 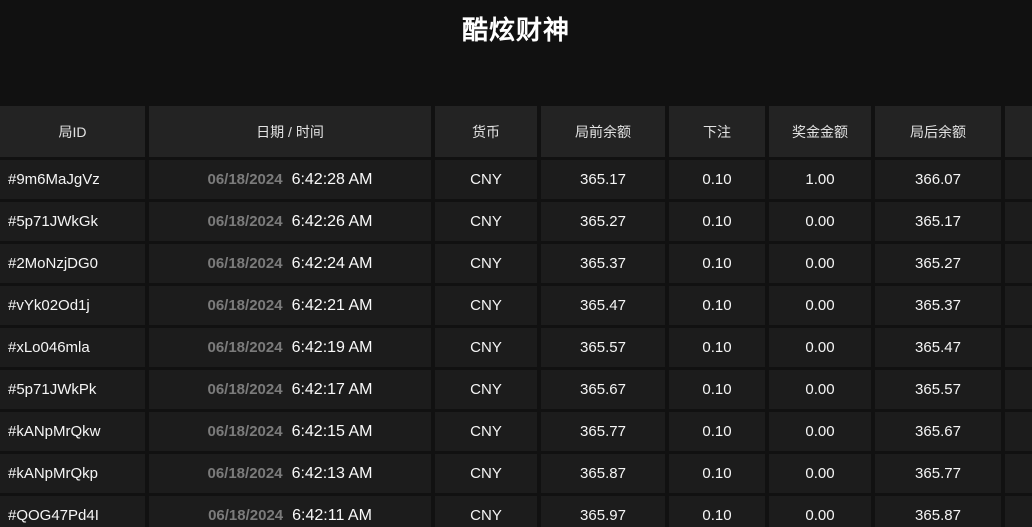 I want to click on datetime-cell: 06/18/2024 6:42:19 AM, so click(x=290, y=347).